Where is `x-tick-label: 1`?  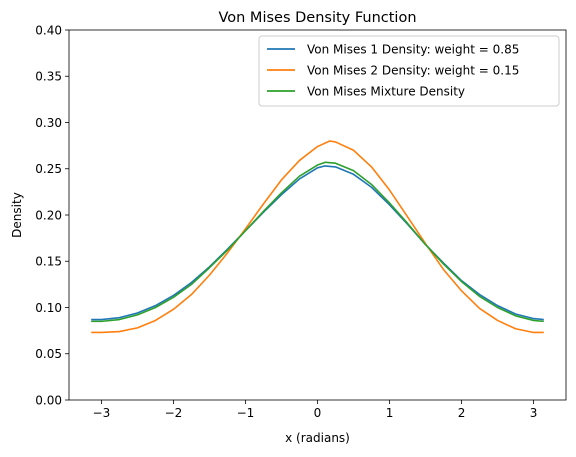 x-tick-label: 1 is located at coordinates (390, 413).